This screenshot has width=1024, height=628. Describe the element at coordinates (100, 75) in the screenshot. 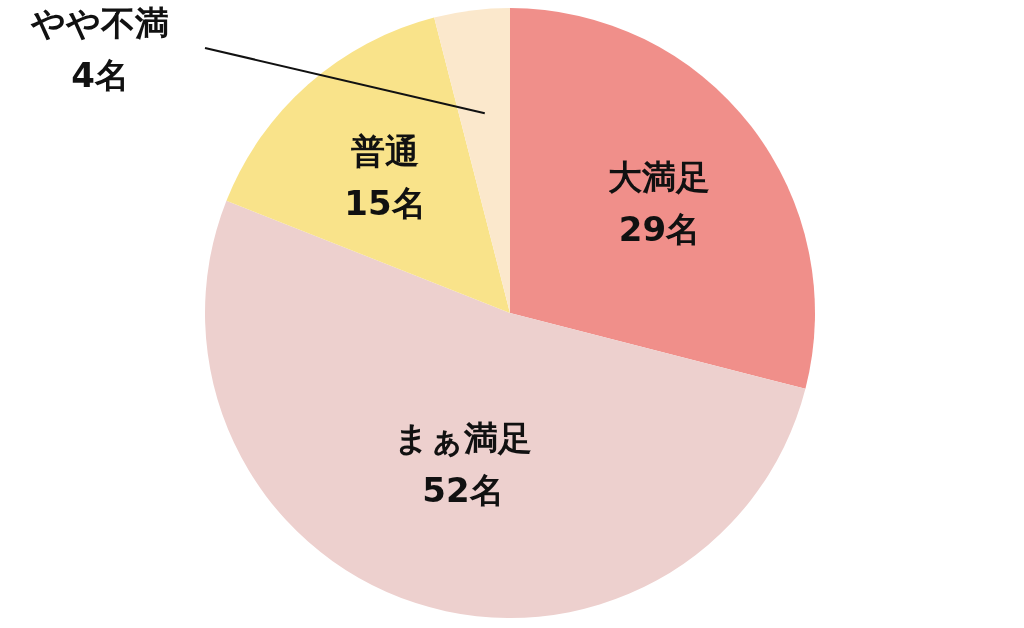

I see `data-label: 4名` at that location.